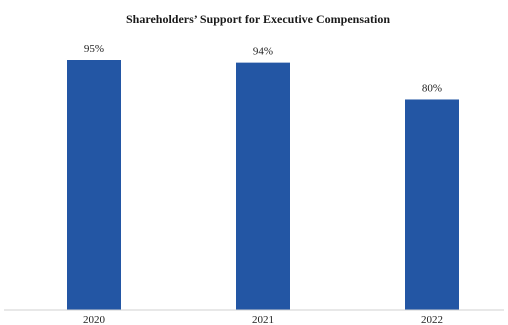  Describe the element at coordinates (432, 319) in the screenshot. I see `tick-label-2022: 2022` at that location.